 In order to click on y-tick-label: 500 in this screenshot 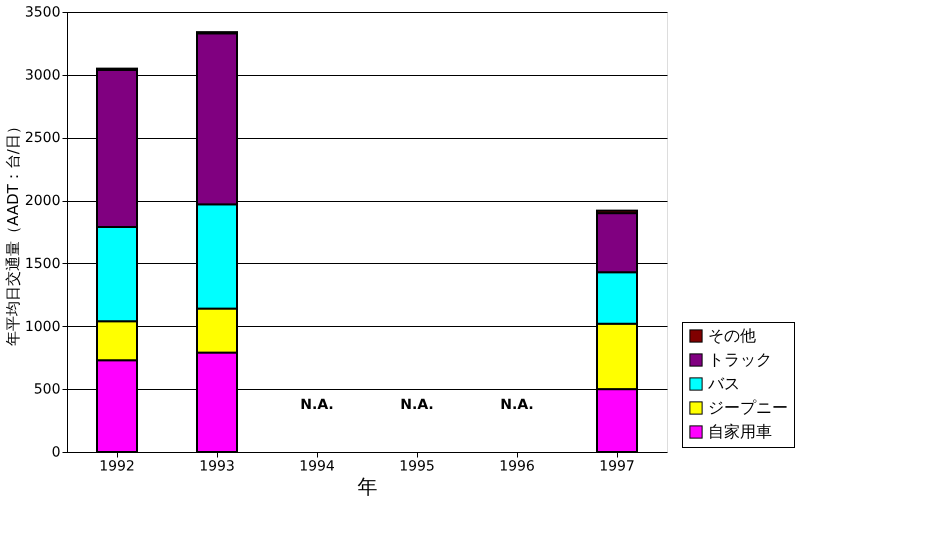, I will do `click(47, 390)`.